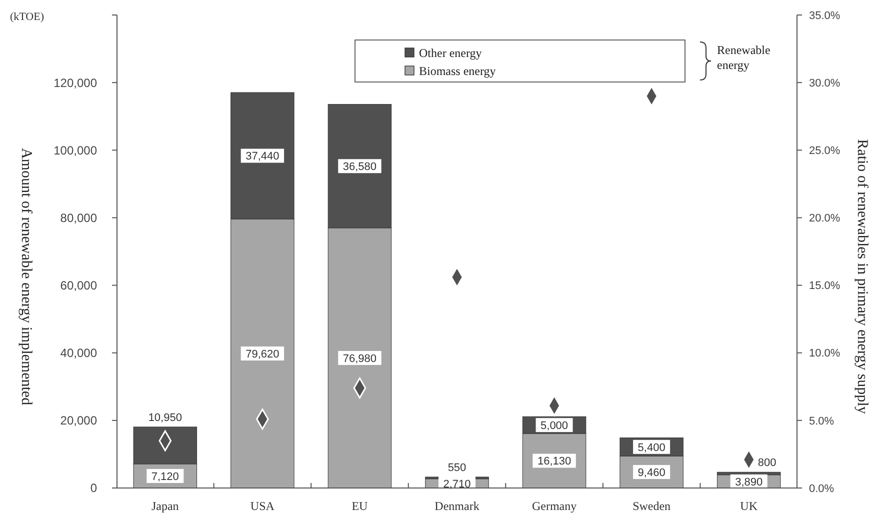 The height and width of the screenshot is (530, 880). Describe the element at coordinates (450, 53) in the screenshot. I see `legend-label: Other energy` at that location.